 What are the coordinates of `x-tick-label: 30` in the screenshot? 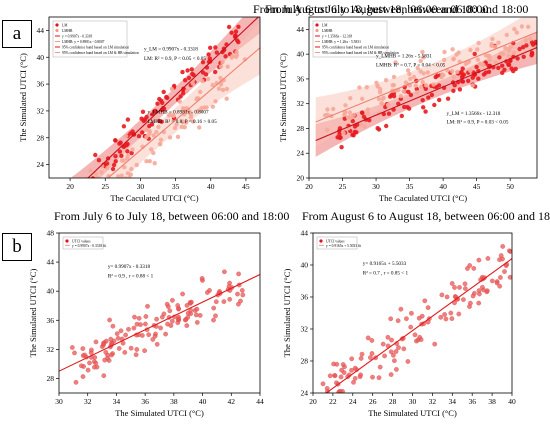 It's located at (376, 186).